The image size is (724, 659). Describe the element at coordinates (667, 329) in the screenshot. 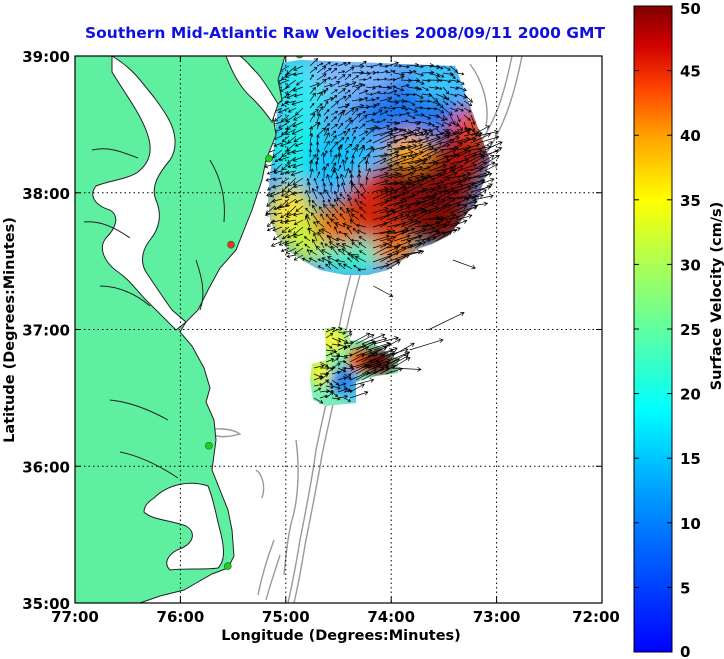

I see `colorbar-ticks: 0 5 10 15 20 25 30 35 40 45 50` at that location.